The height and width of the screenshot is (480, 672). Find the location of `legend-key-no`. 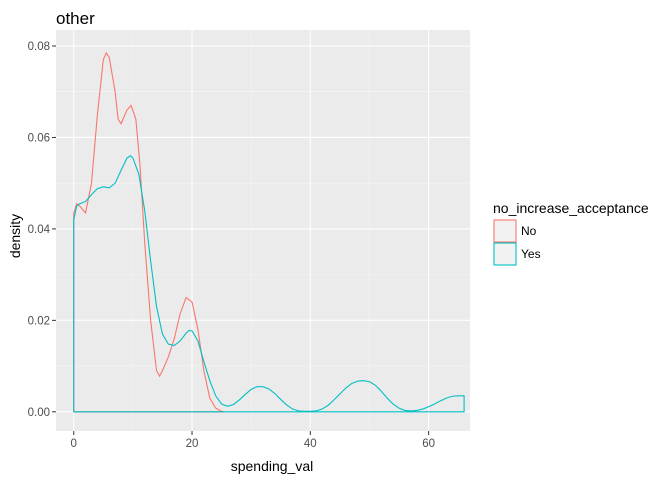

legend-key-no is located at coordinates (505, 231).